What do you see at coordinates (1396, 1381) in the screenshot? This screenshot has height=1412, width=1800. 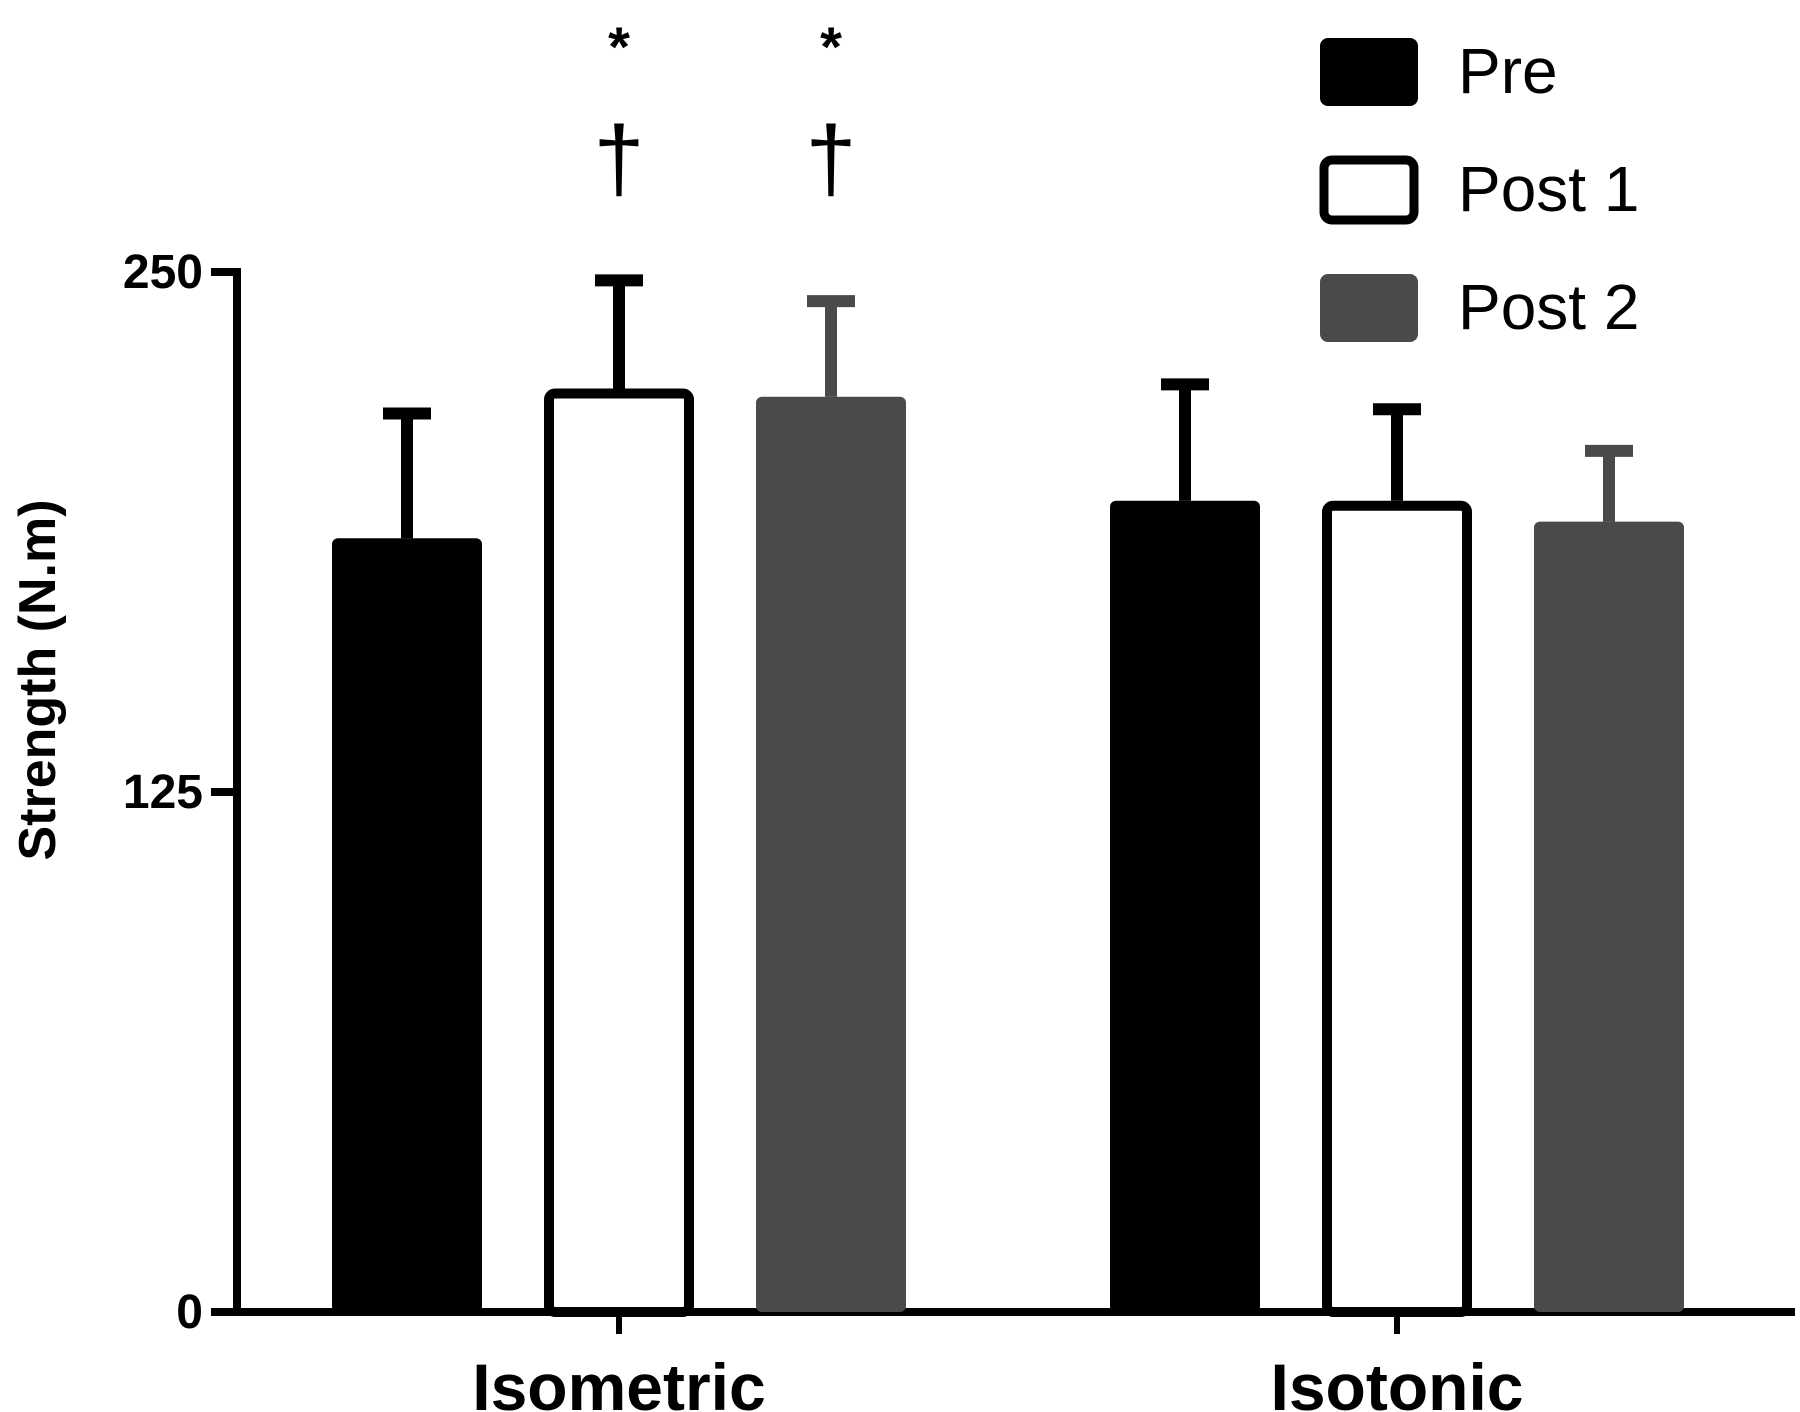 I see `x-tick-label: Isotonic` at bounding box center [1396, 1381].